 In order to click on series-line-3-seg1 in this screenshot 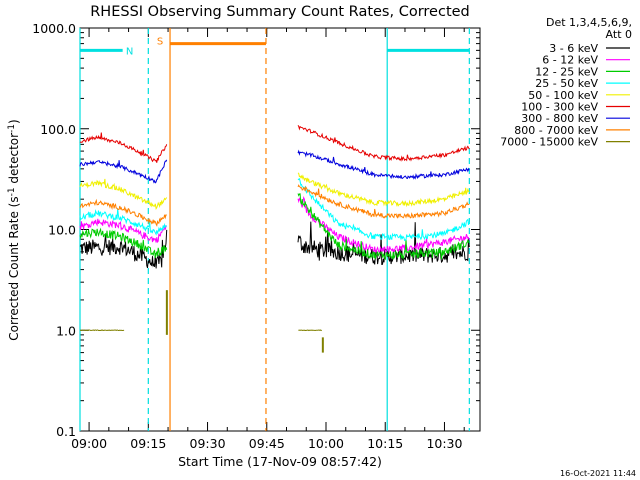, I will do `click(123, 222)`.